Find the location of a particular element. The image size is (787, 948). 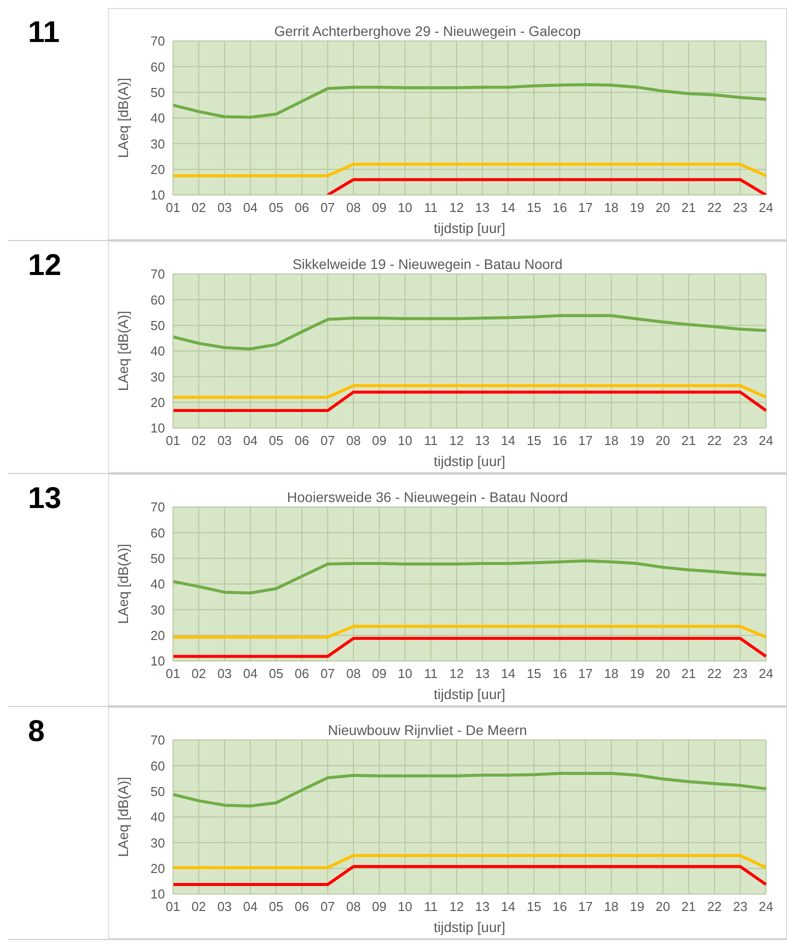

x-tick-label: 14 is located at coordinates (508, 440).